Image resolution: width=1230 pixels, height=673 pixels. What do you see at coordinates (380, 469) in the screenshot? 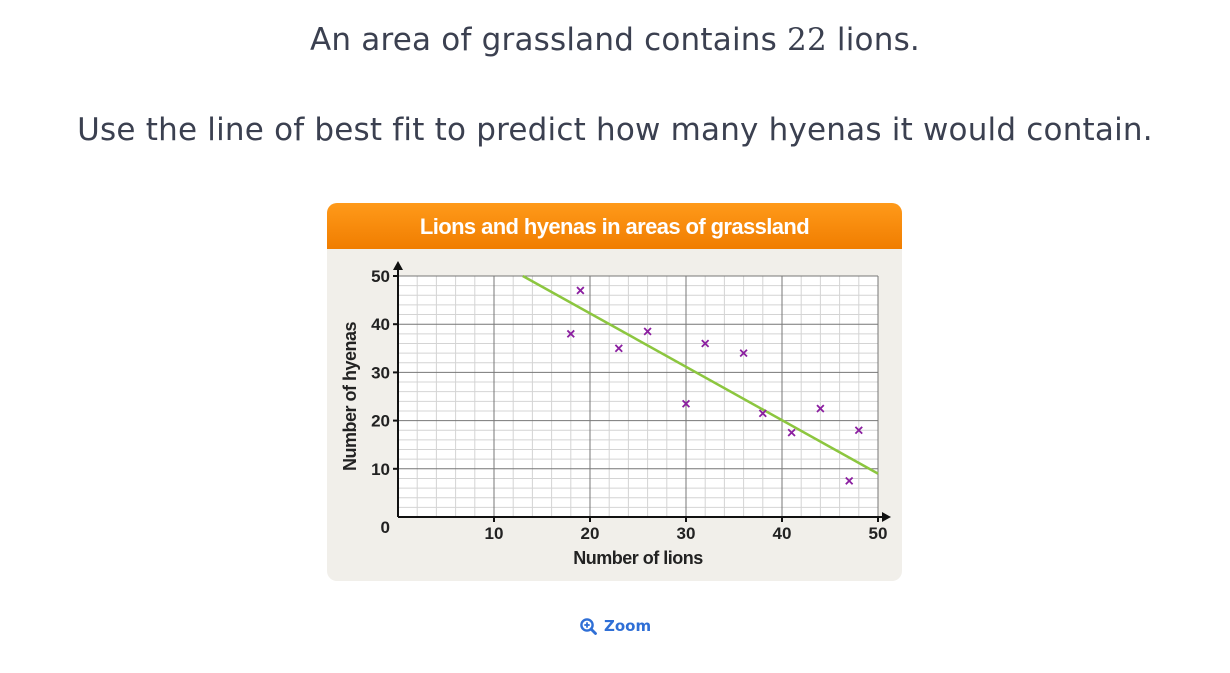
I see `y-tick-label: 10` at bounding box center [380, 469].